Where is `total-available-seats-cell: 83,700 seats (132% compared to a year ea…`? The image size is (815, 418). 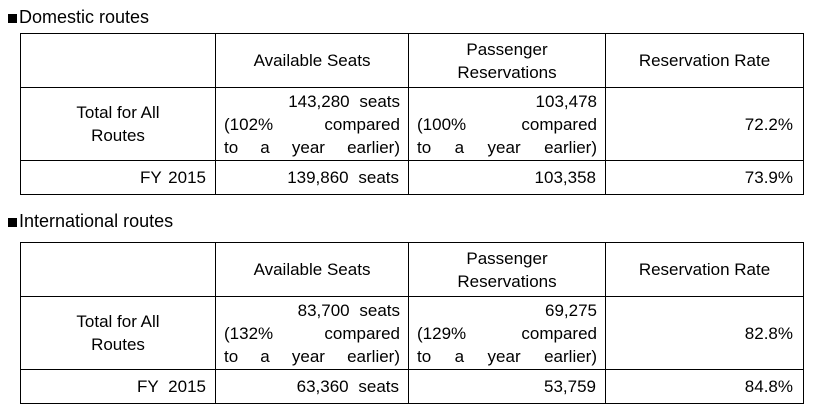 total-available-seats-cell: 83,700 seats (132% compared to a year ea… is located at coordinates (312, 333).